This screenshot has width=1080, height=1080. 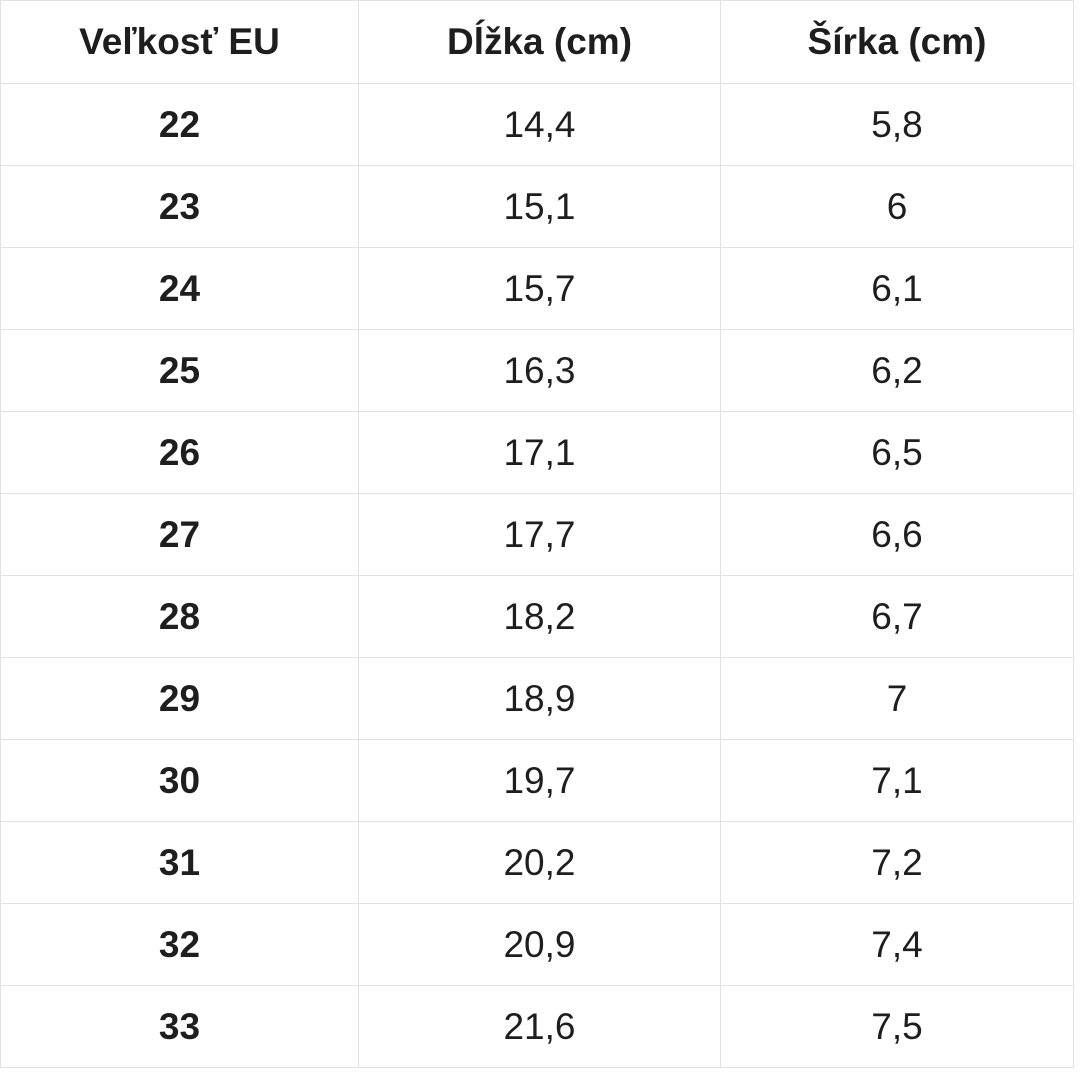 I want to click on table-row: 28 18,2 6,7, so click(x=537, y=616).